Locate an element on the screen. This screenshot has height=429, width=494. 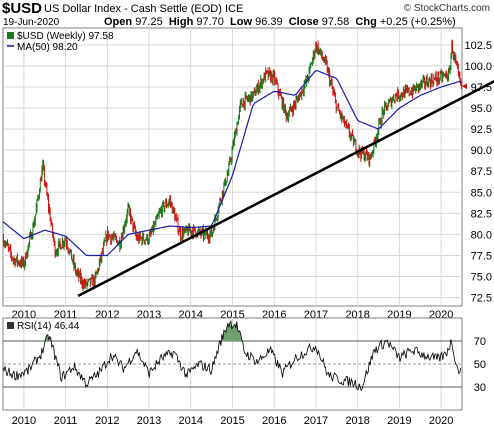
rsi-x-tick-label: 2013 is located at coordinates (149, 421).